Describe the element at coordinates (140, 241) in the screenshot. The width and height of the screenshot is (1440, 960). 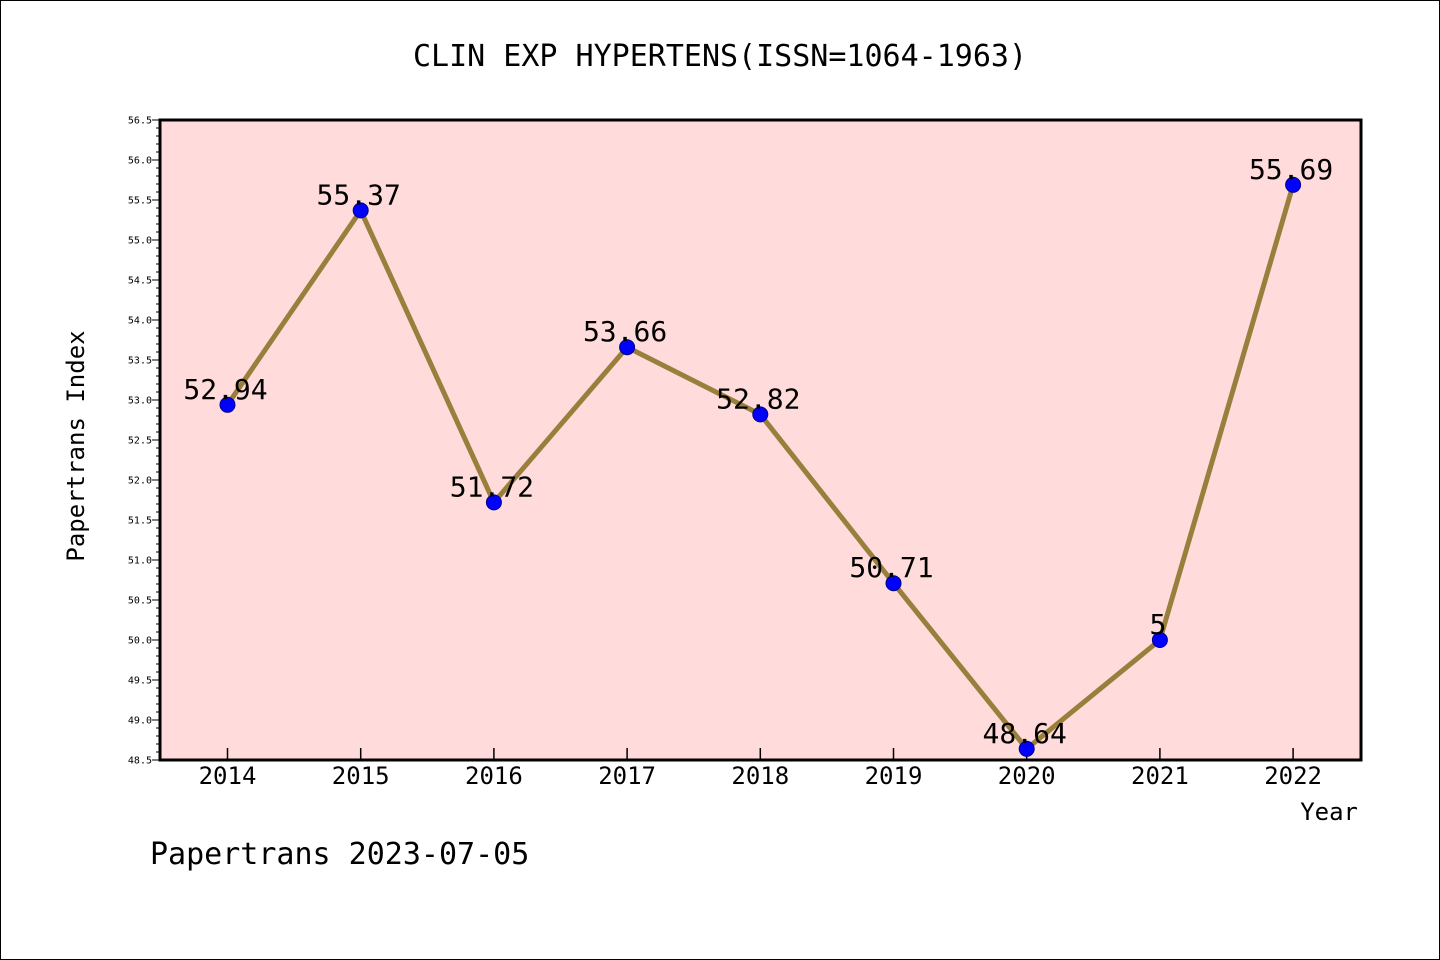
I see `y-tick-label: 55.0` at that location.